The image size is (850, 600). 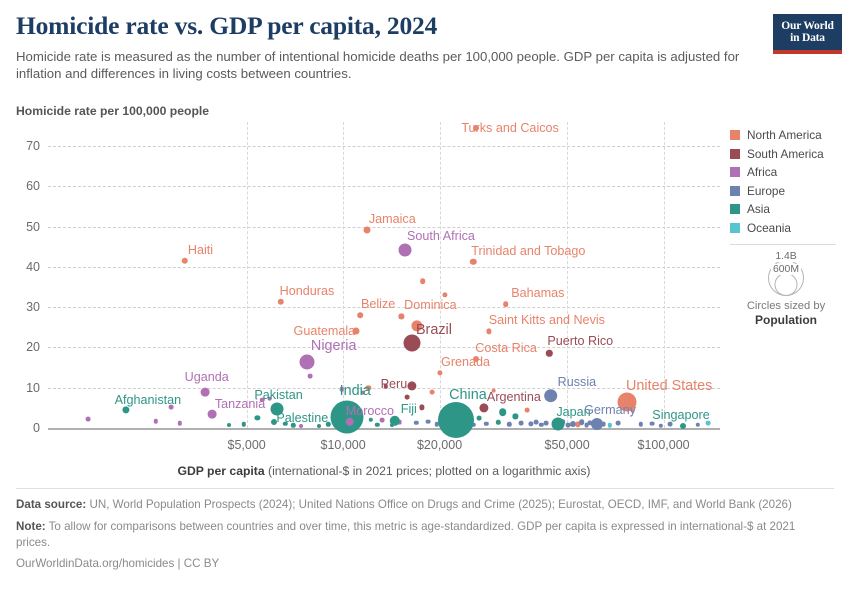 I want to click on data-point-japan, so click(x=558, y=424).